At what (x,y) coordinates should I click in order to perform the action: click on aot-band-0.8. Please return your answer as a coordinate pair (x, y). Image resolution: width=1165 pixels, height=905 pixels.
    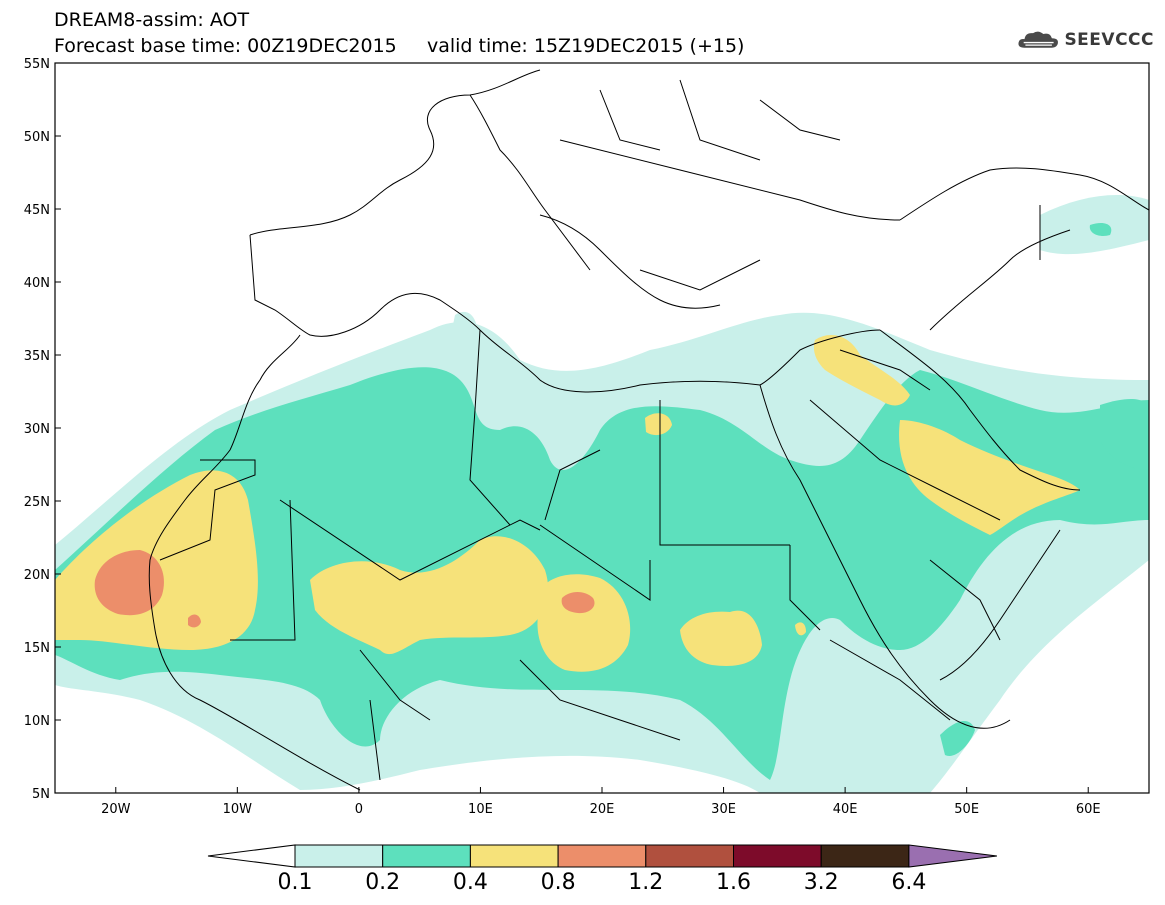
    Looking at the image, I should click on (344, 589).